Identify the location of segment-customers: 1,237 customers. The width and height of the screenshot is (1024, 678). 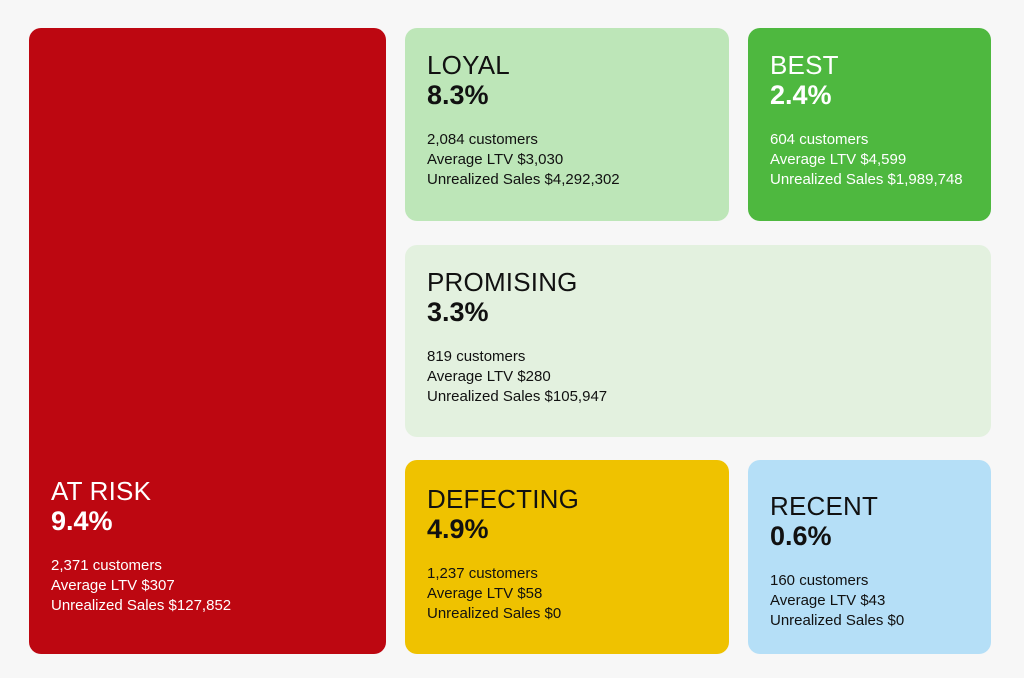
(482, 573).